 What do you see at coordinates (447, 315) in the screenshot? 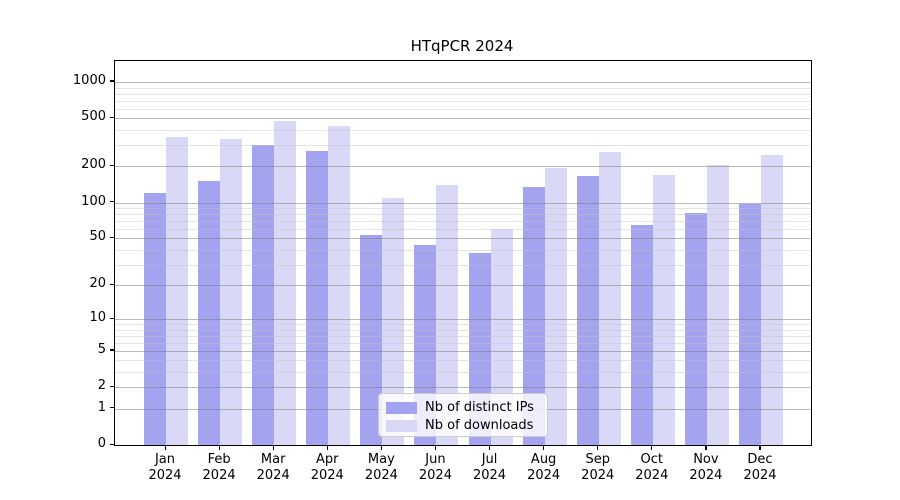
I see `bar-downloads-jun` at bounding box center [447, 315].